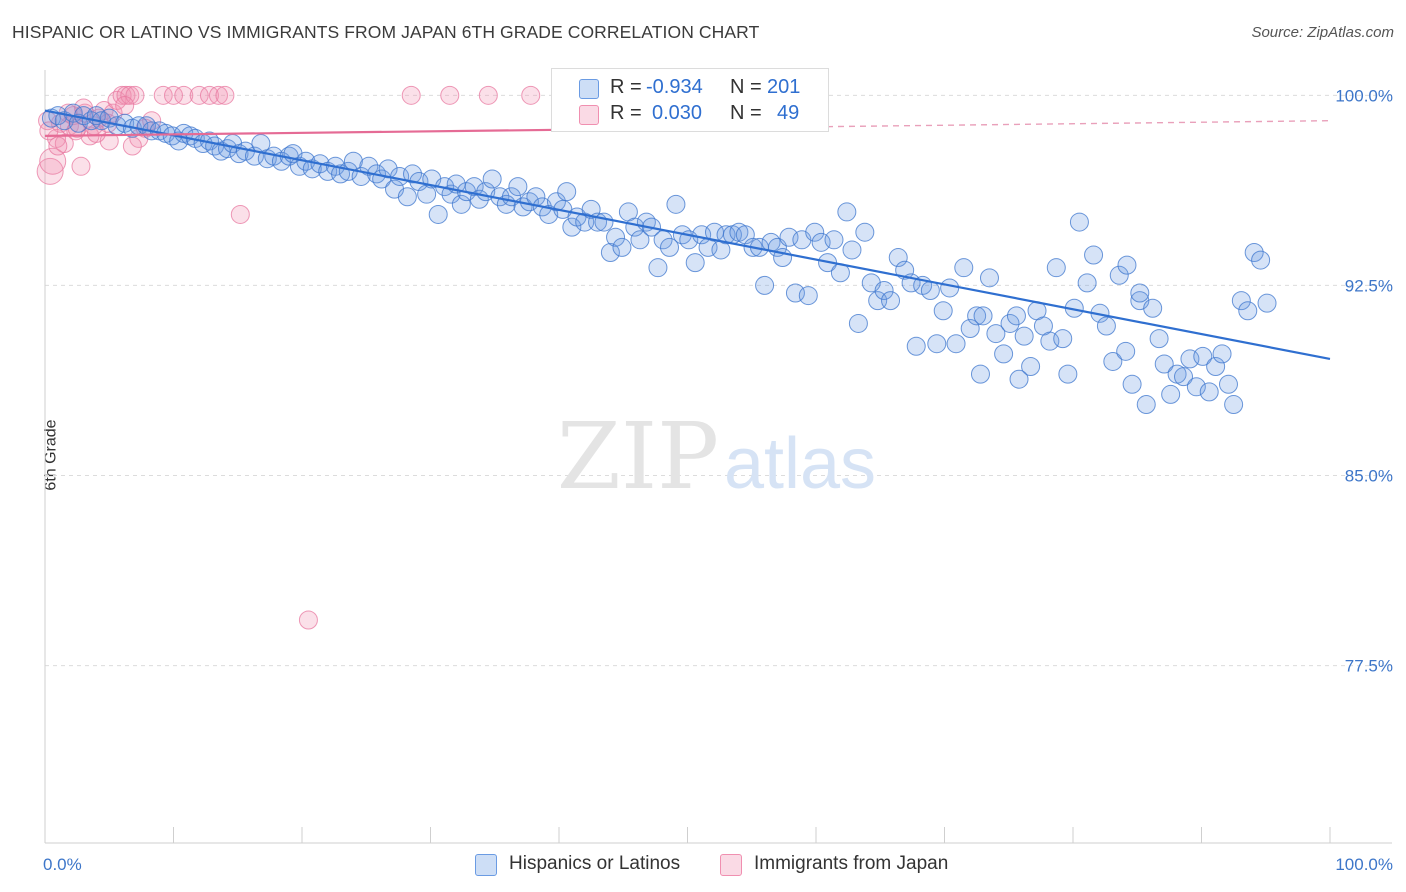 The width and height of the screenshot is (1406, 892). I want to click on x-tick-label: 100.0%, so click(1364, 864).